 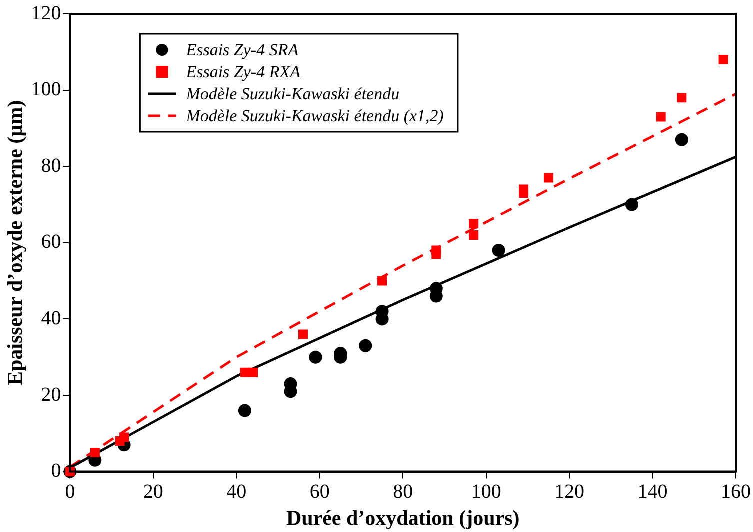 I want to click on x-tick-label: 20, so click(x=153, y=492).